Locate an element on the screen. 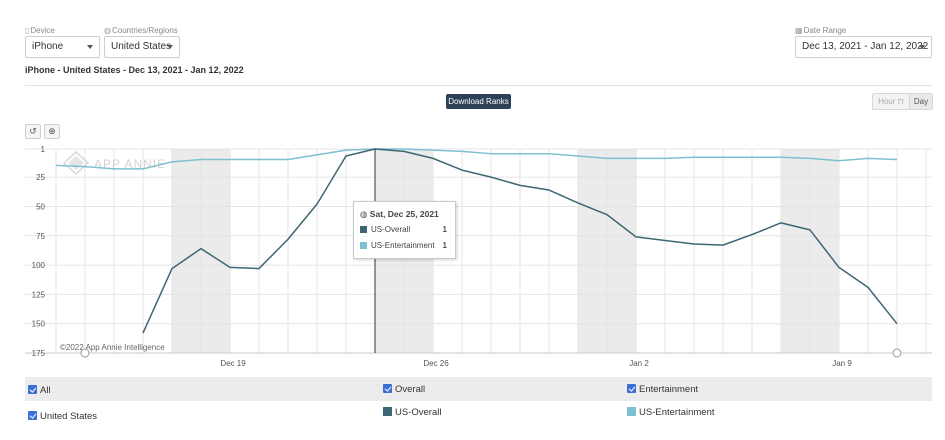 This screenshot has height=440, width=945. zoom-in-icon: ⊕ is located at coordinates (52, 131).